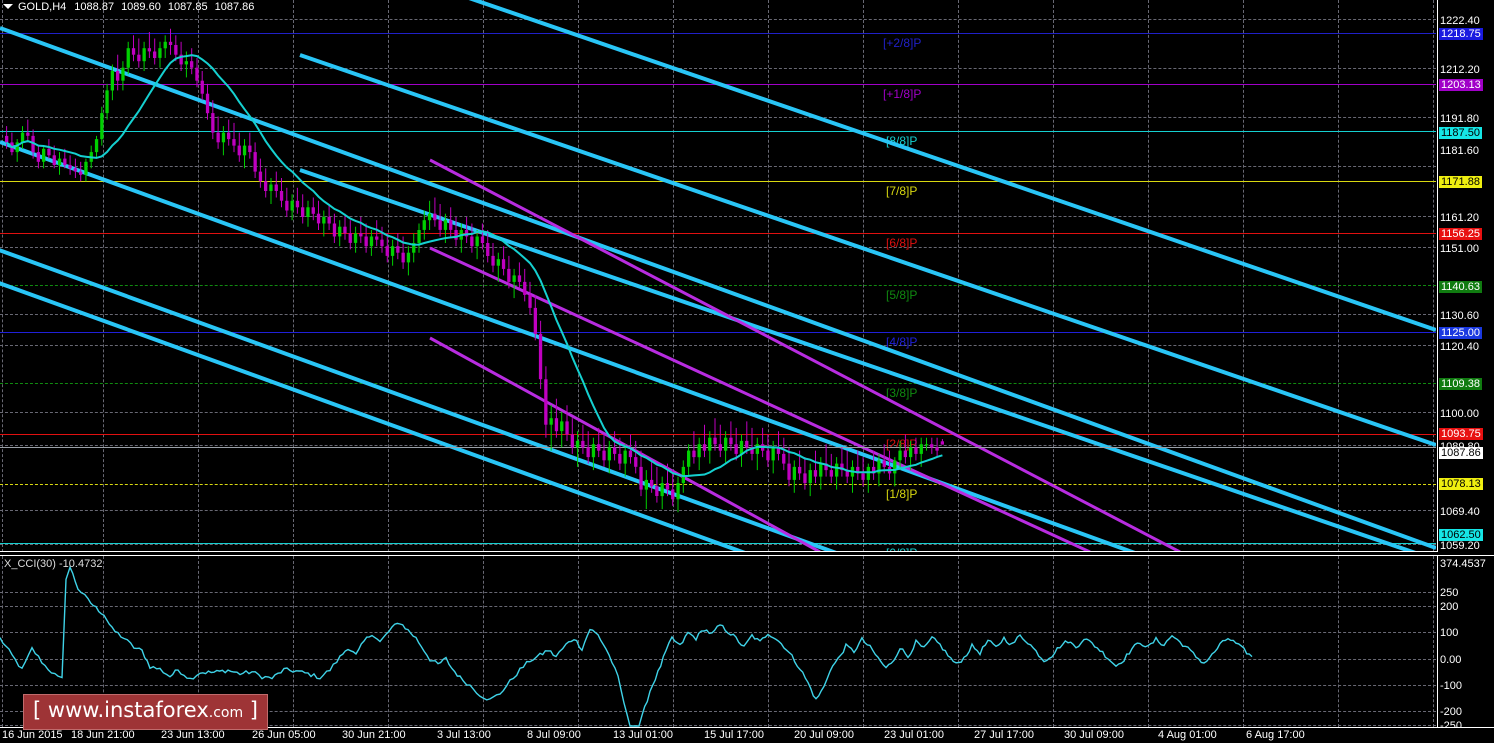 The width and height of the screenshot is (1494, 743). Describe the element at coordinates (554, 735) in the screenshot. I see `time-axis-label: 8 Jul 09:00` at that location.